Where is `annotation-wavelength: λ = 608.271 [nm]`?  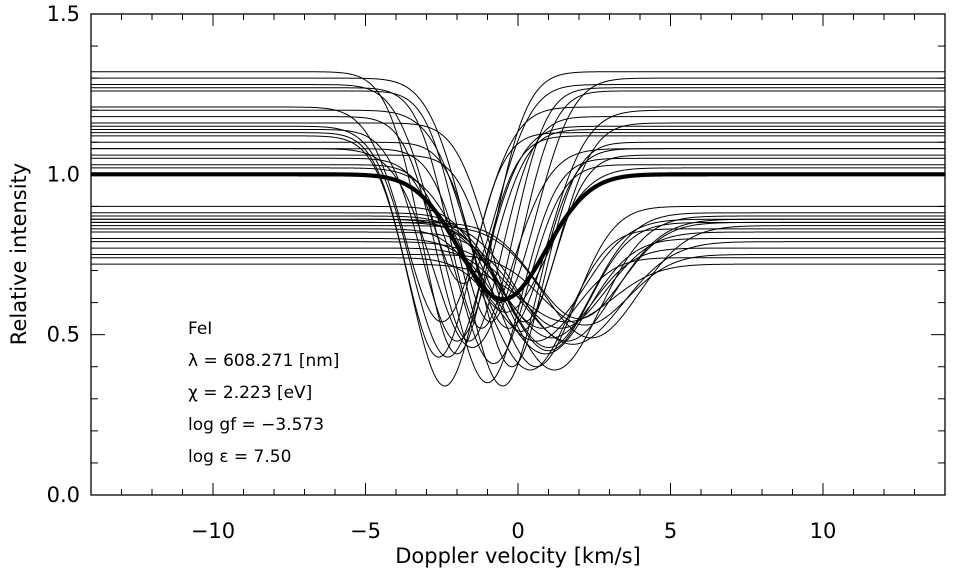 annotation-wavelength: λ = 608.271 [nm] is located at coordinates (263, 361).